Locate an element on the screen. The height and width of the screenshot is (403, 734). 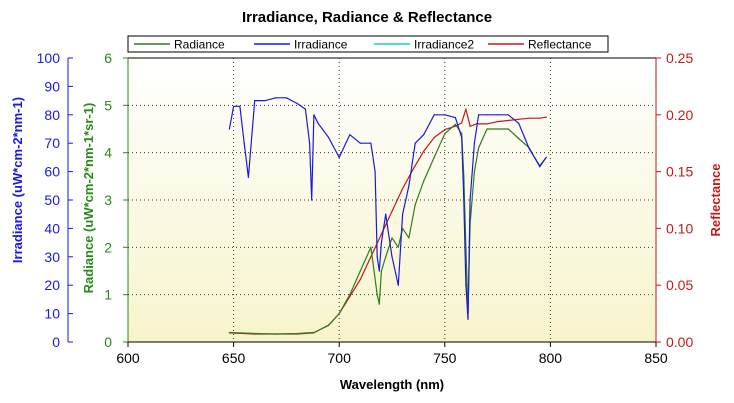
radiance-axis-tick-label: 4 is located at coordinates (108, 153).